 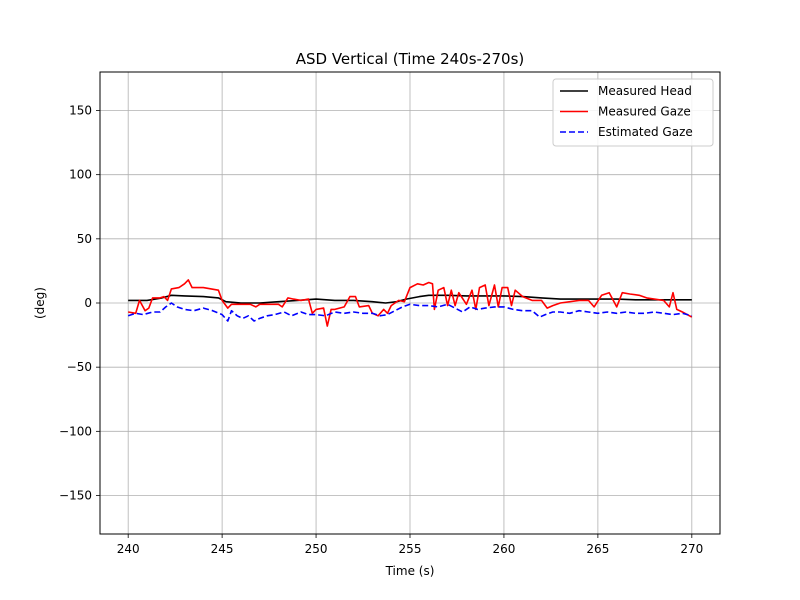 What do you see at coordinates (128, 549) in the screenshot?
I see `x-tick-label: 240` at bounding box center [128, 549].